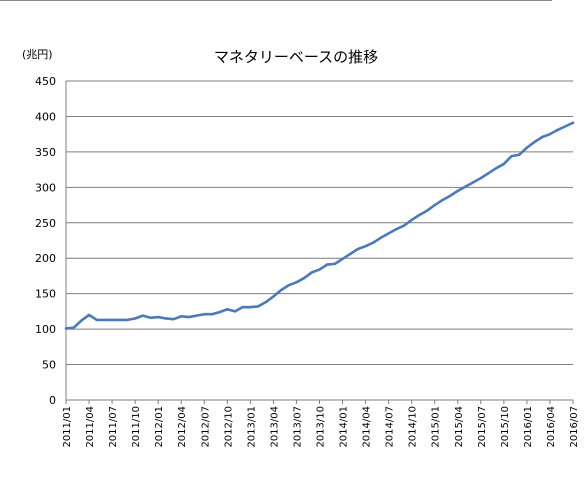  Describe the element at coordinates (52, 400) in the screenshot. I see `y-tick-label: 0` at that location.